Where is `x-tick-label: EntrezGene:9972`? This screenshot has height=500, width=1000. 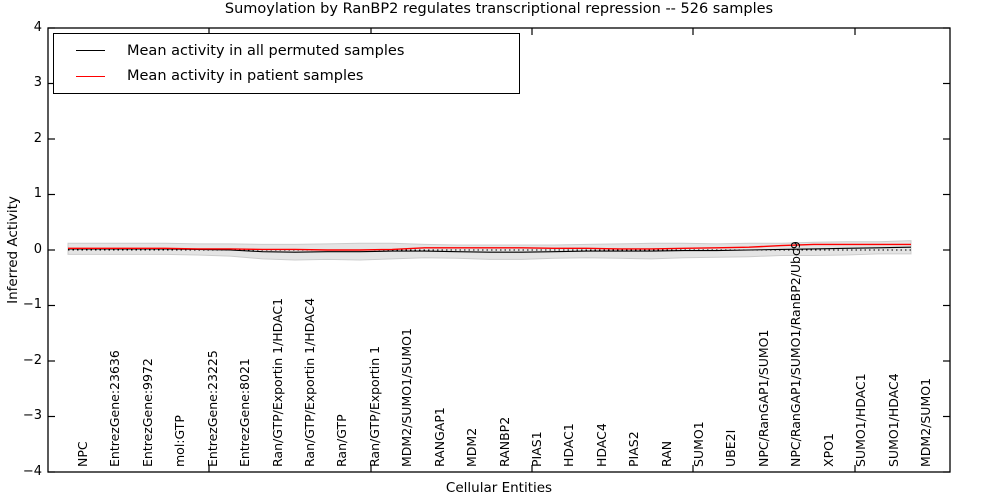
x-tick-label: EntrezGene:9972 is located at coordinates (147, 412).